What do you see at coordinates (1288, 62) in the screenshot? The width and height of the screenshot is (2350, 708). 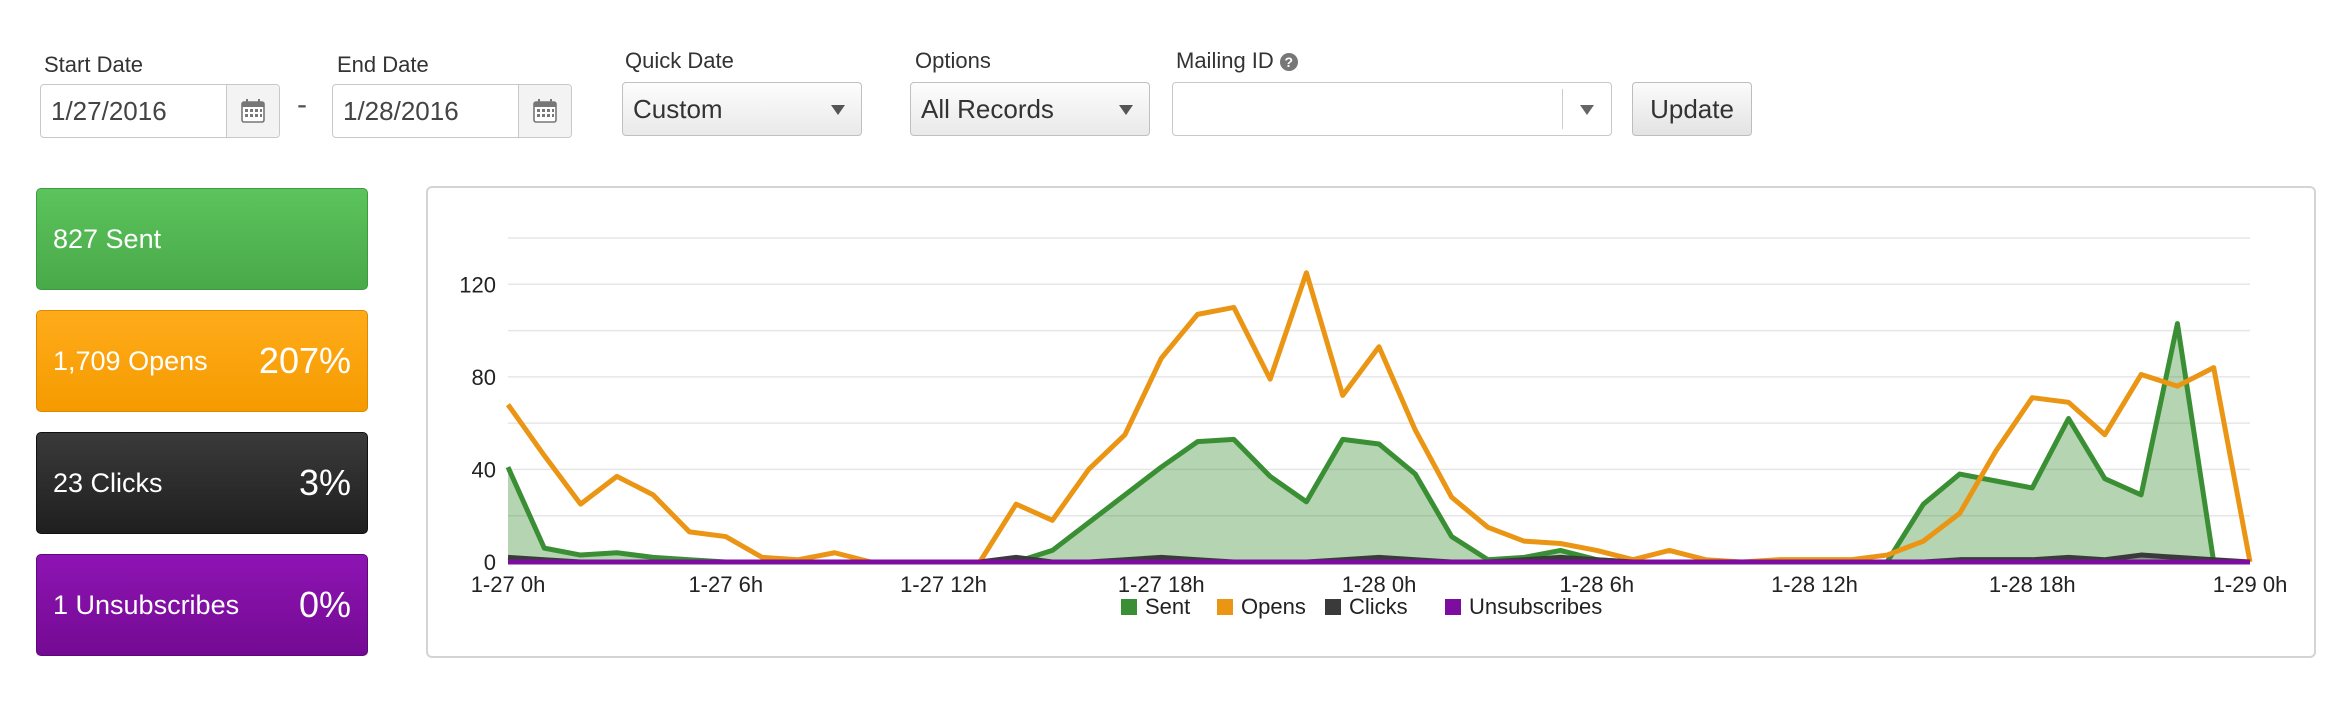 I see `help-icon: ?` at bounding box center [1288, 62].